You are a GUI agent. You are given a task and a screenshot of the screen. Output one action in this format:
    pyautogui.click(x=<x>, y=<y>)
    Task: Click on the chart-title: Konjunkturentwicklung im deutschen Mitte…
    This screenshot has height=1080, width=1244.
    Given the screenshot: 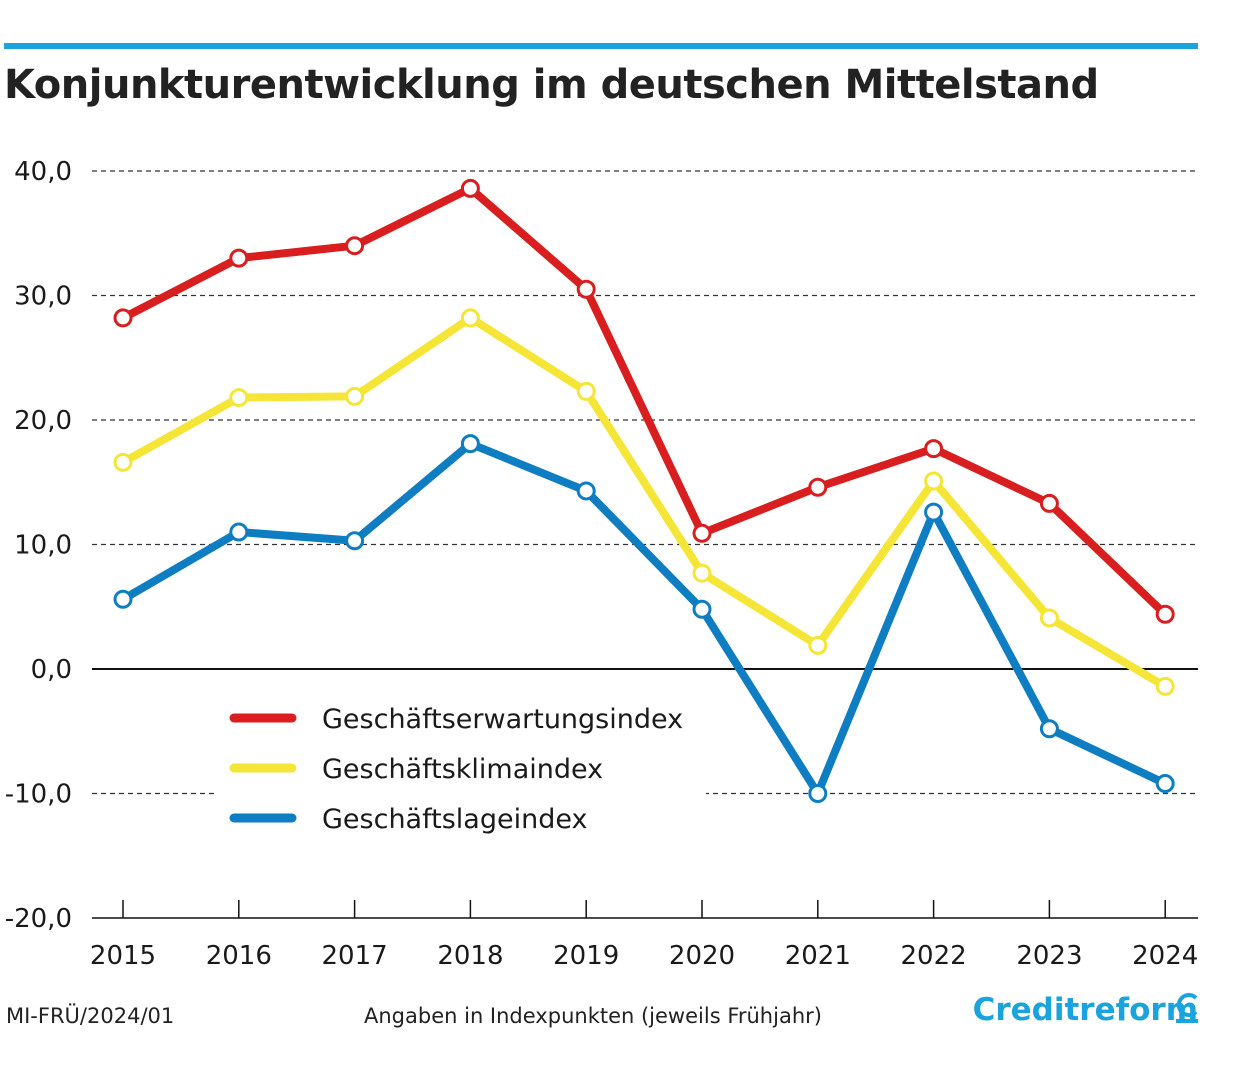 What is the action you would take?
    pyautogui.click(x=551, y=85)
    